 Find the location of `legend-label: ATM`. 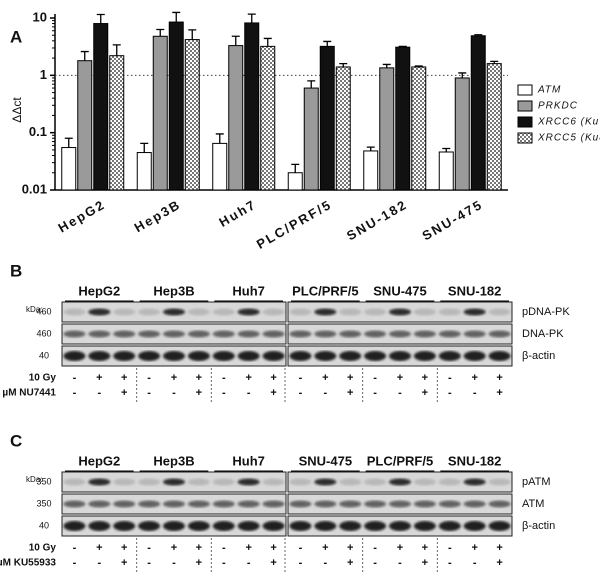

legend-label: ATM is located at coordinates (549, 90).